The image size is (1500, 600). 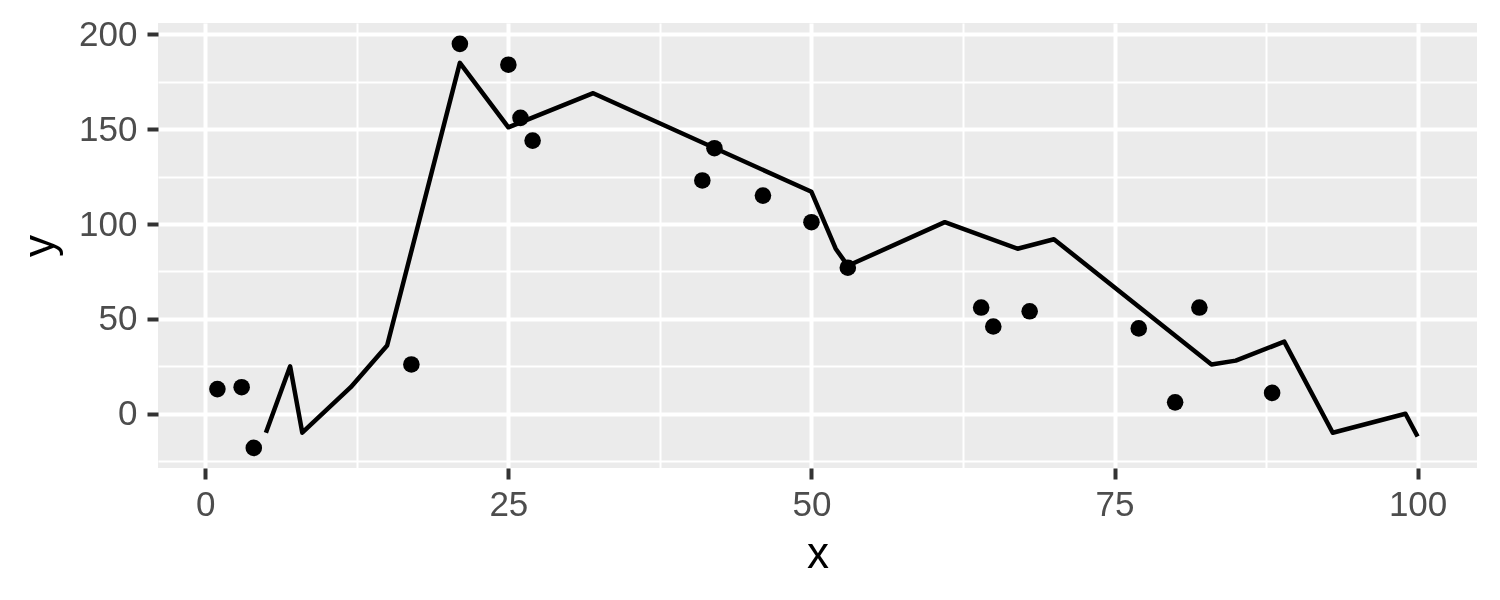 What do you see at coordinates (108, 33) in the screenshot?
I see `y-tick-label: 200` at bounding box center [108, 33].